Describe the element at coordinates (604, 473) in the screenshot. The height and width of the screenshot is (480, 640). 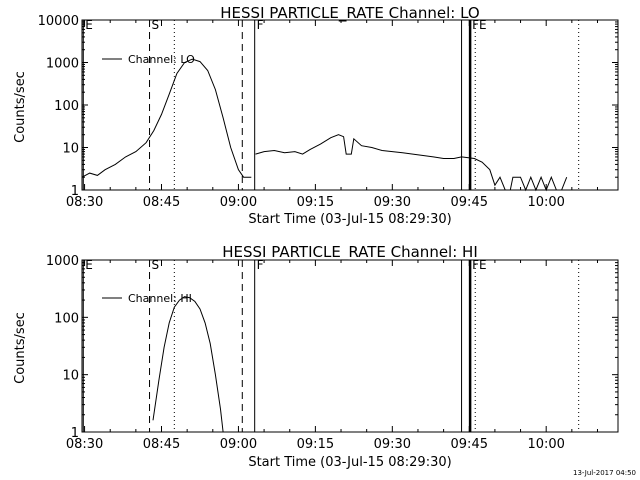
I see `footer-timestamp: 13-Jul-2017 04:50` at that location.